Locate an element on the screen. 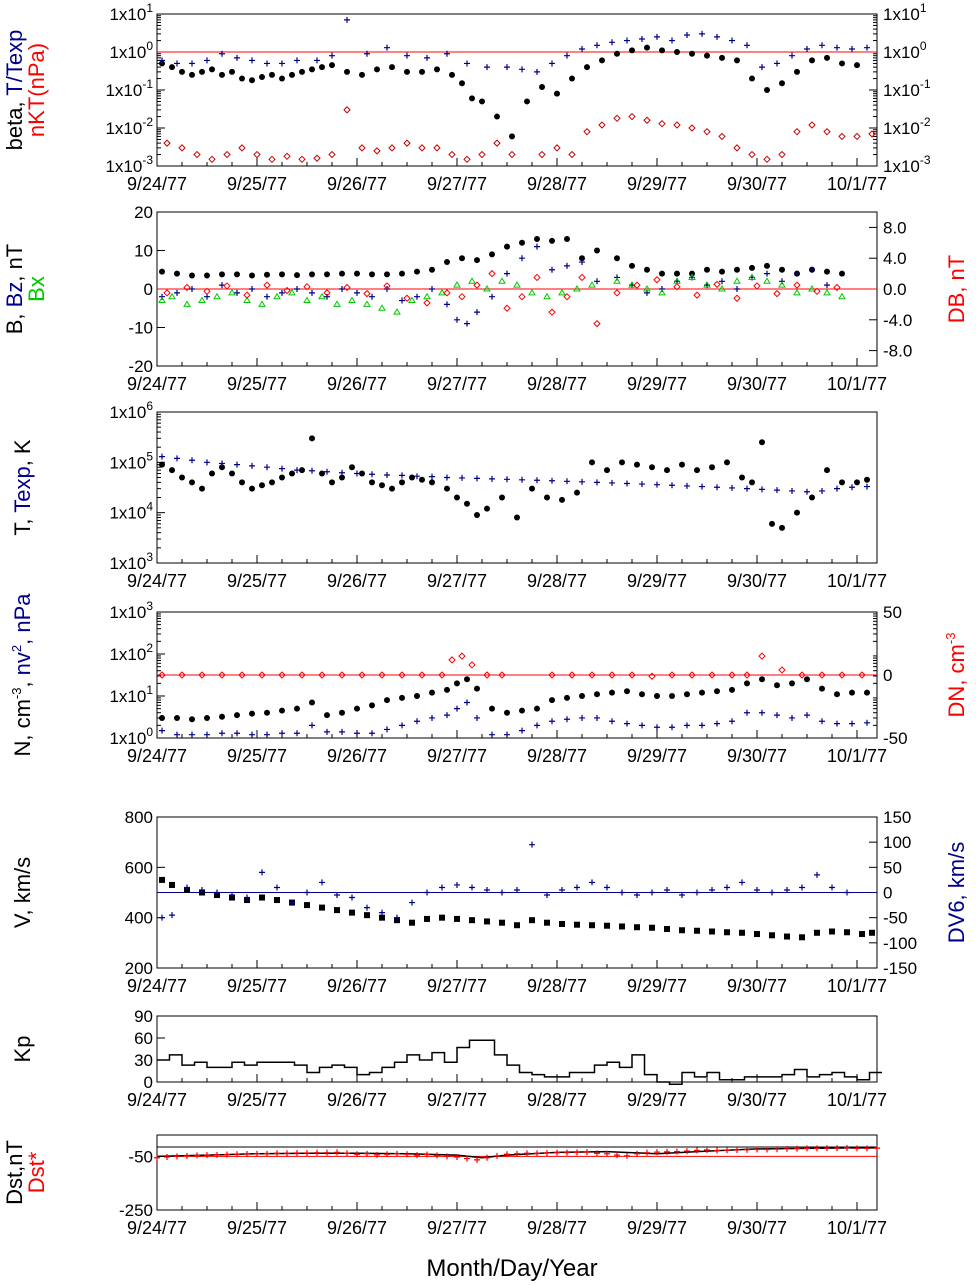 This screenshot has width=976, height=1285. panel-kp-frame is located at coordinates (517, 1049).